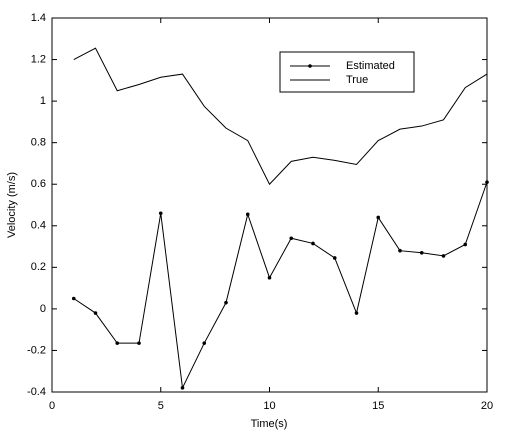  What do you see at coordinates (357, 80) in the screenshot?
I see `legend-label: True` at bounding box center [357, 80].